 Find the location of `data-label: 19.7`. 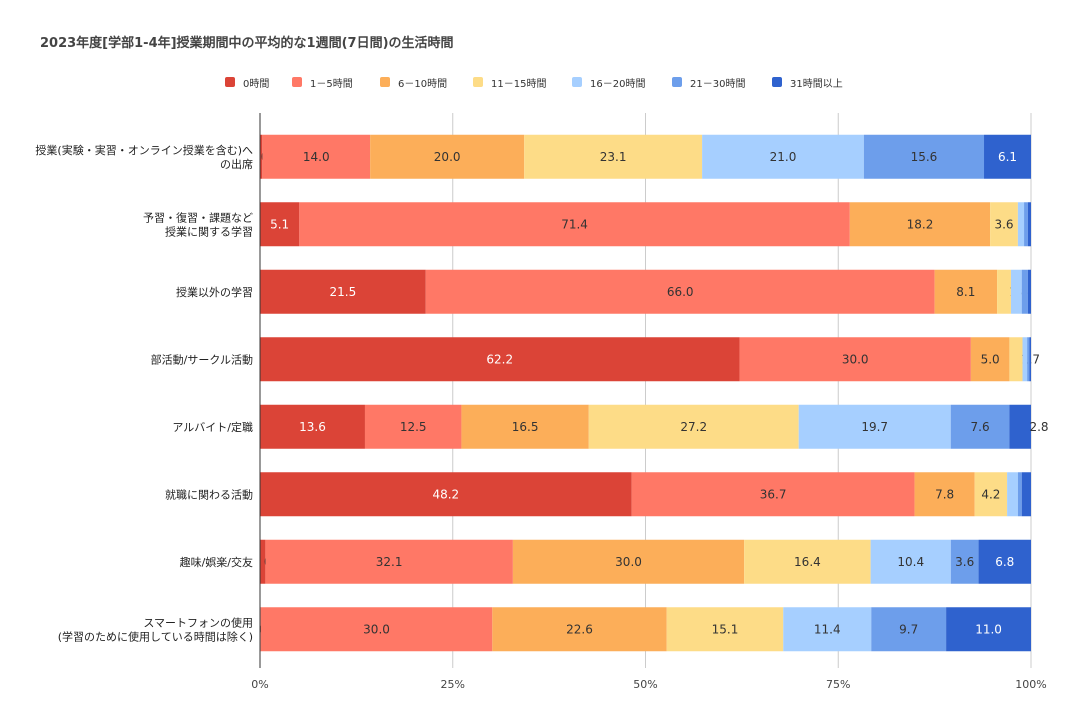

data-label: 19.7 is located at coordinates (874, 427).